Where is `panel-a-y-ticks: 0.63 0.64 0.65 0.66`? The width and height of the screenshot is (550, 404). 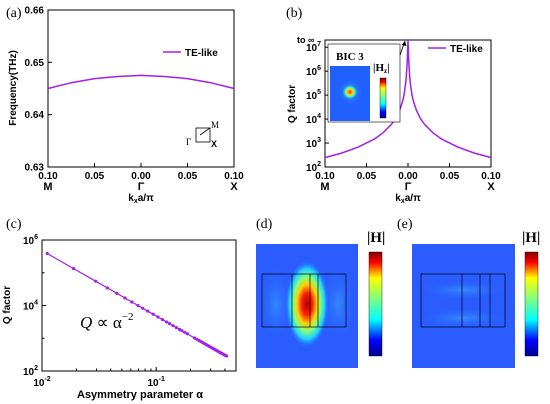 panel-a-y-ticks: 0.63 0.64 0.65 0.66 is located at coordinates (38, 90).